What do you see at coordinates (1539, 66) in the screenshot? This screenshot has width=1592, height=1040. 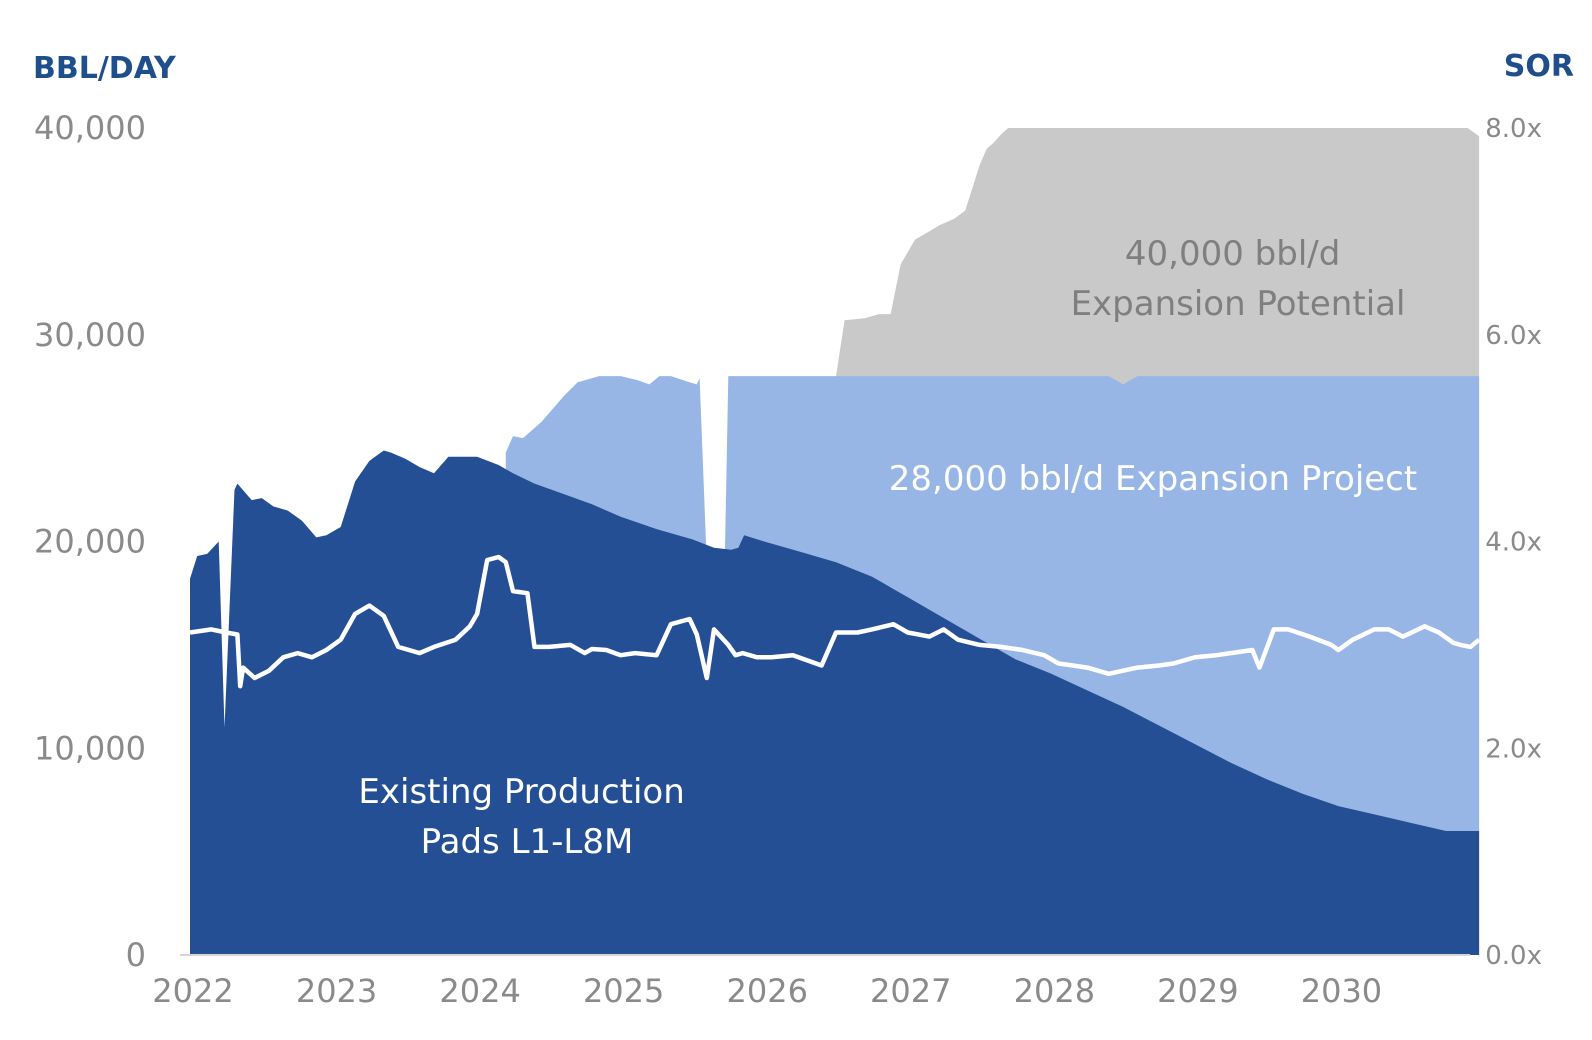 I see `right-axis-title: SOR` at bounding box center [1539, 66].